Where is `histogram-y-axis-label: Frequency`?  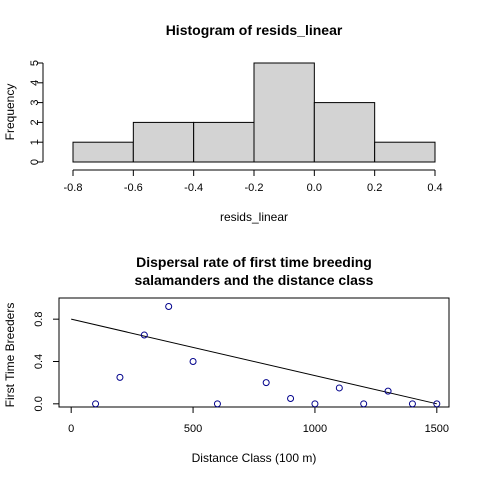 histogram-y-axis-label: Frequency is located at coordinates (10, 112).